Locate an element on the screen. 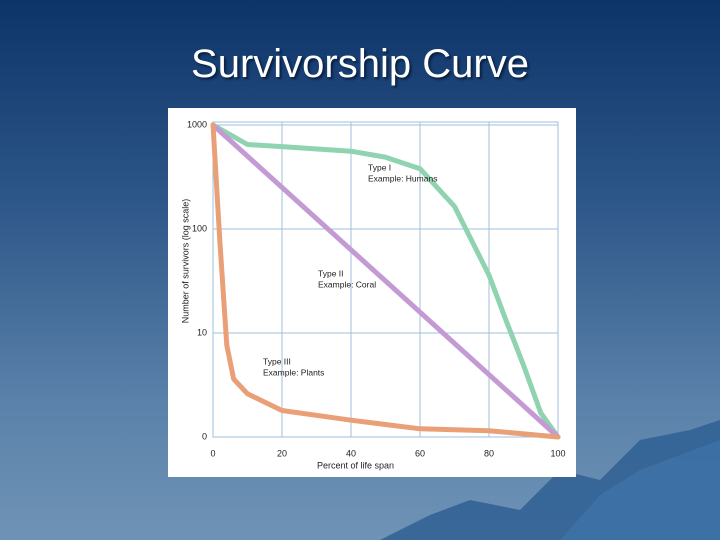  x-tick-label: 40 is located at coordinates (351, 453).